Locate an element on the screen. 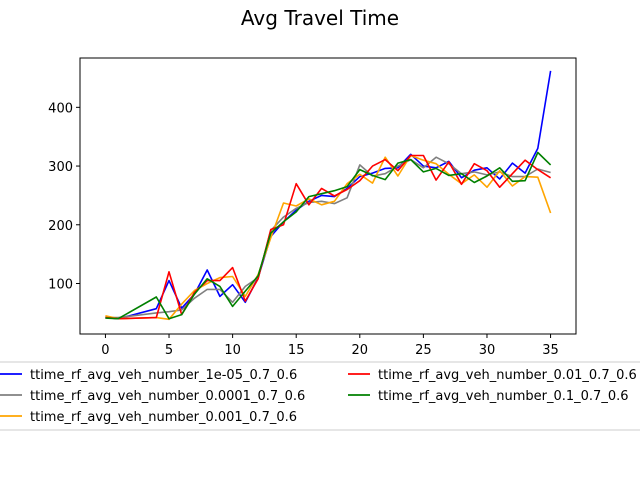 The width and height of the screenshot is (640, 480). y-tick-label: 100 is located at coordinates (60, 284).